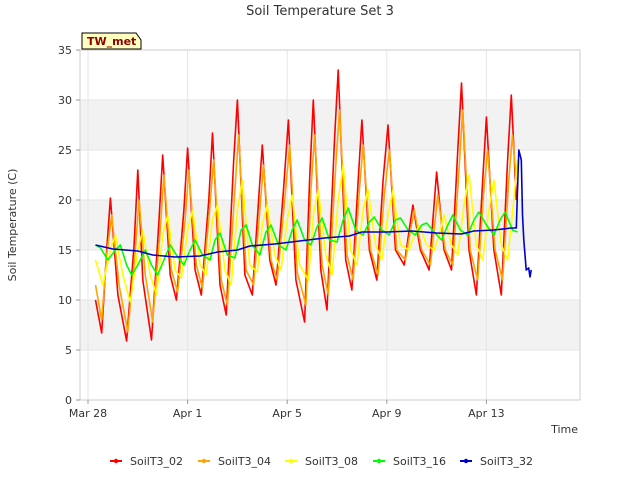  What do you see at coordinates (68, 350) in the screenshot?
I see `y-tick-label: 5` at bounding box center [68, 350].